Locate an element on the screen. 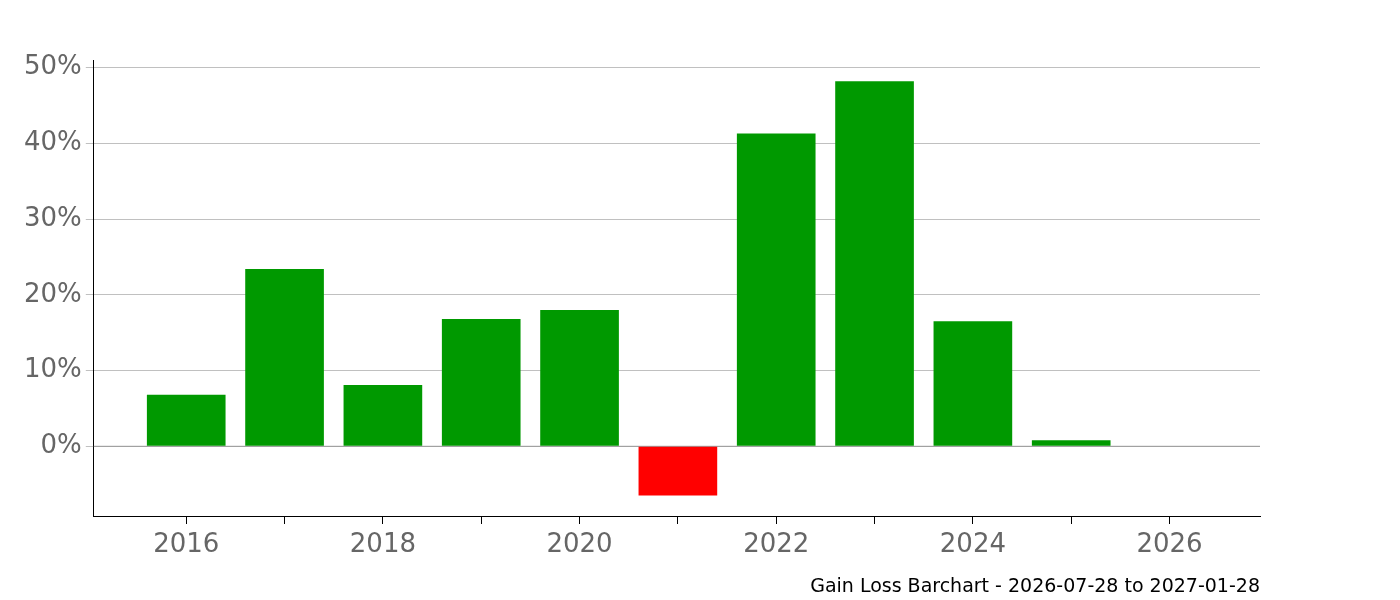 Image resolution: width=1400 pixels, height=600 pixels. x-tick-label: 2022 is located at coordinates (776, 543).